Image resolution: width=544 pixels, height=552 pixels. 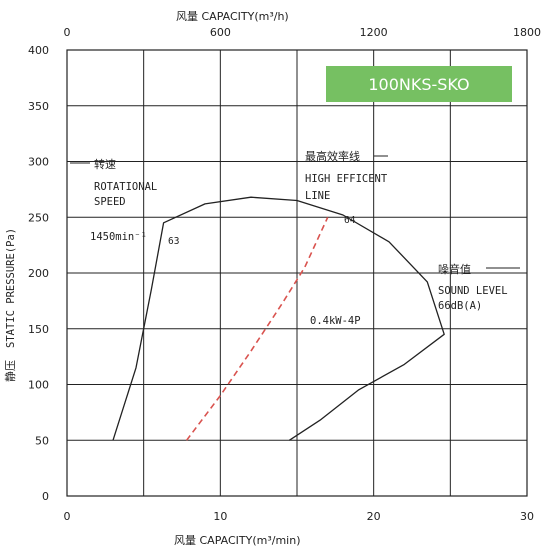 I want to click on y-tick-label: 150, so click(x=38, y=329).